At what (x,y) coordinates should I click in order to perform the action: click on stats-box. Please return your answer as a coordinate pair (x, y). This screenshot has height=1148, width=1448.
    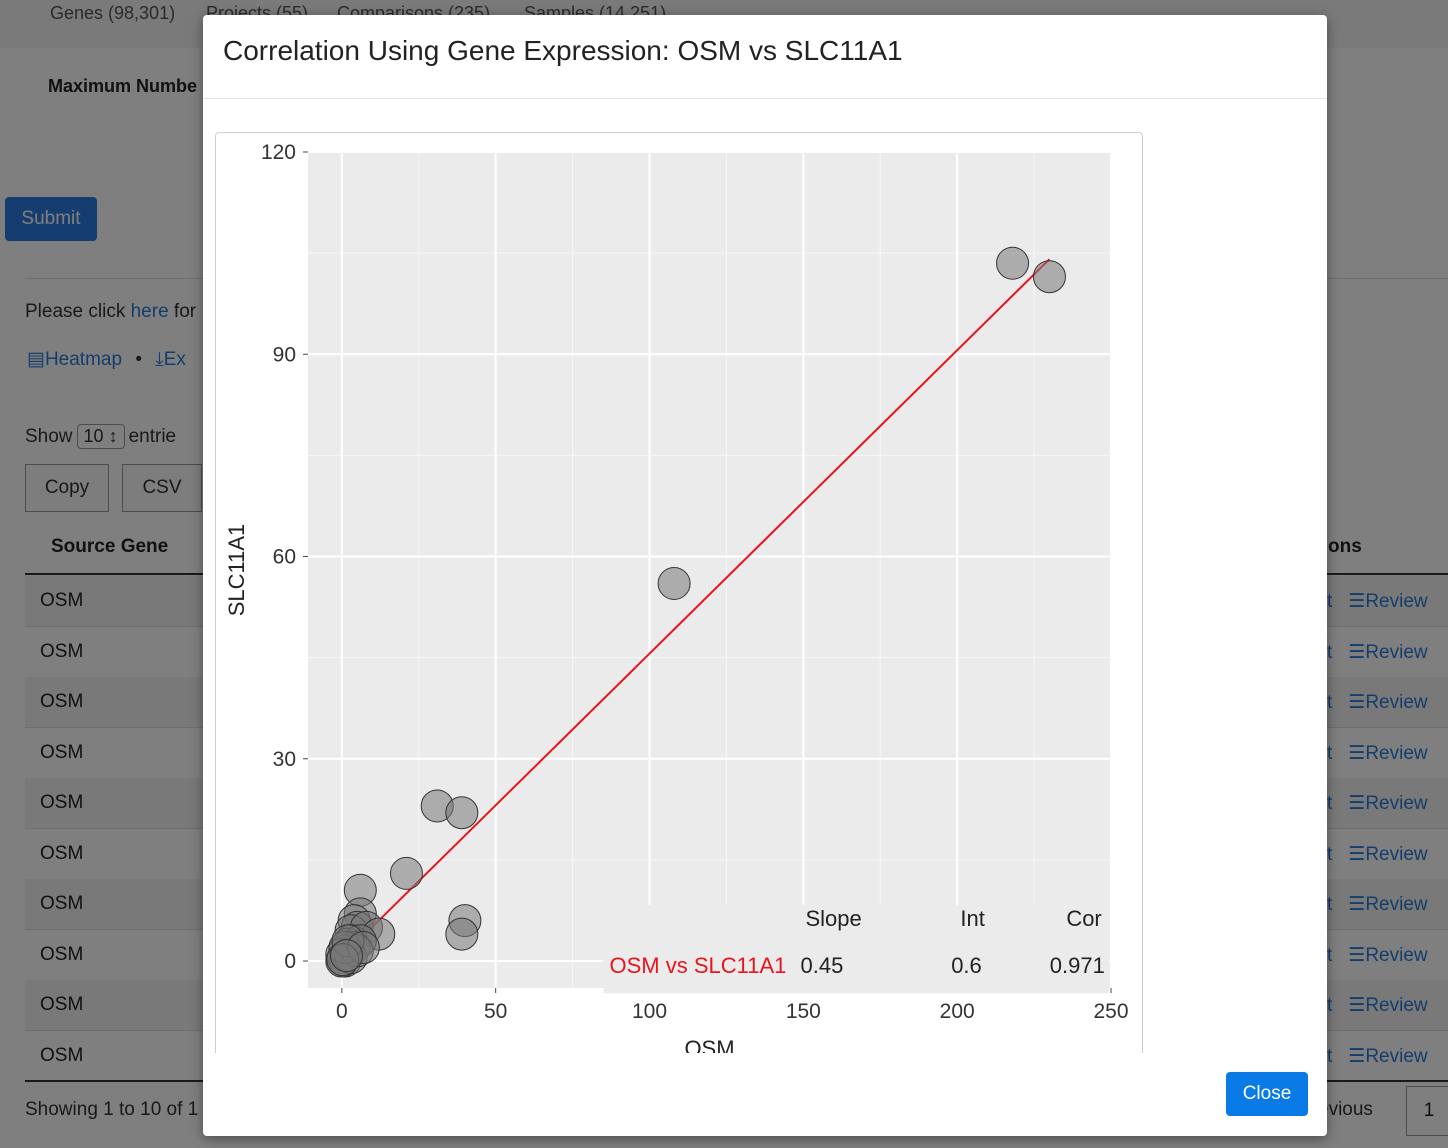
    Looking at the image, I should click on (856, 949).